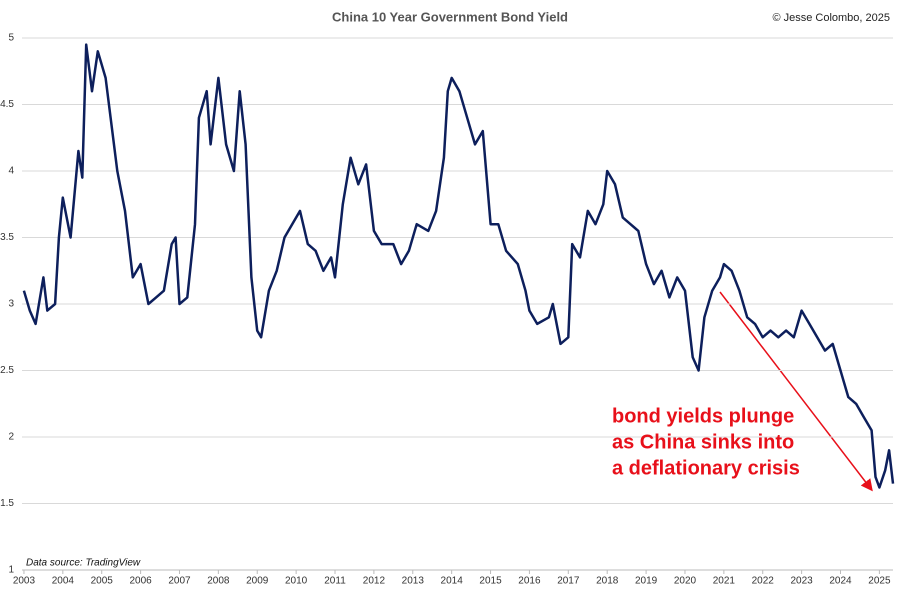 Image resolution: width=900 pixels, height=591 pixels. I want to click on x-tick-label: 2013, so click(413, 581).